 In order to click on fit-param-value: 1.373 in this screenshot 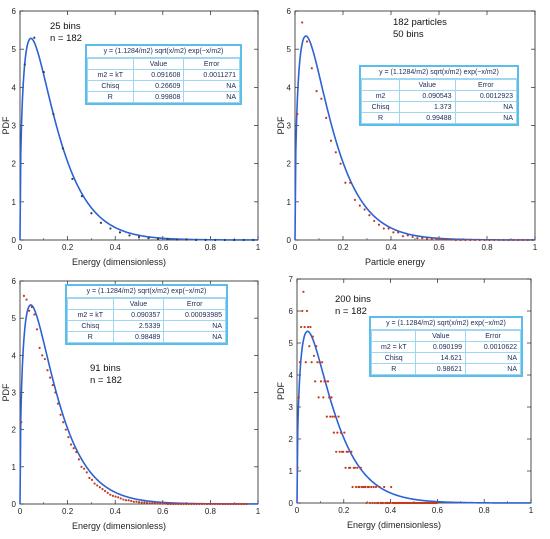, I will do `click(427, 107)`.